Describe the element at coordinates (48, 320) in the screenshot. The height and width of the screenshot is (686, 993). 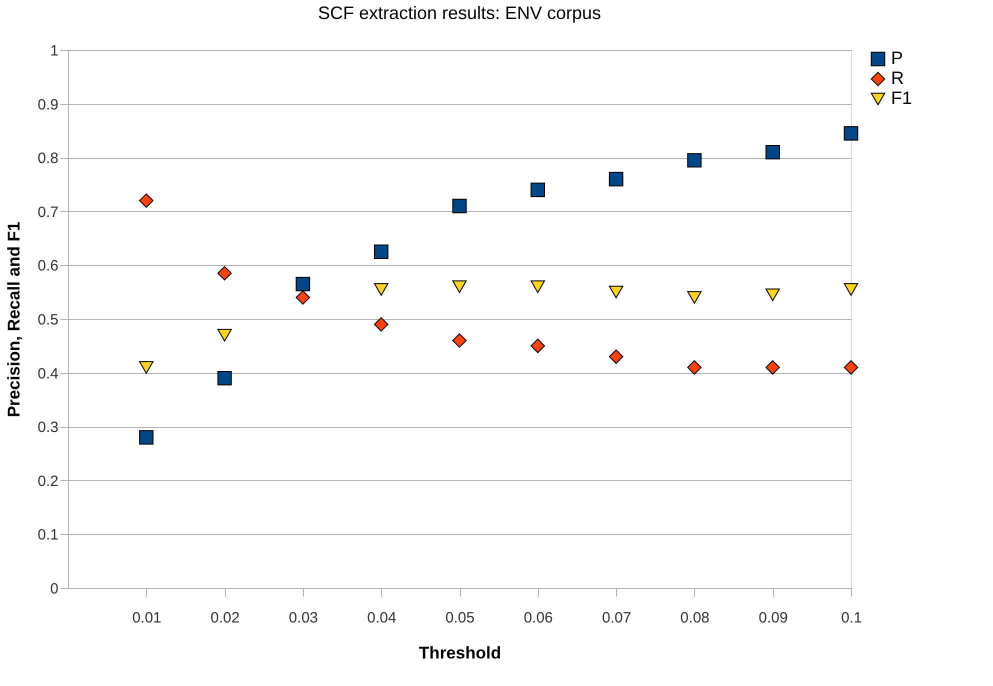
I see `y-tick-label: 0.5` at that location.